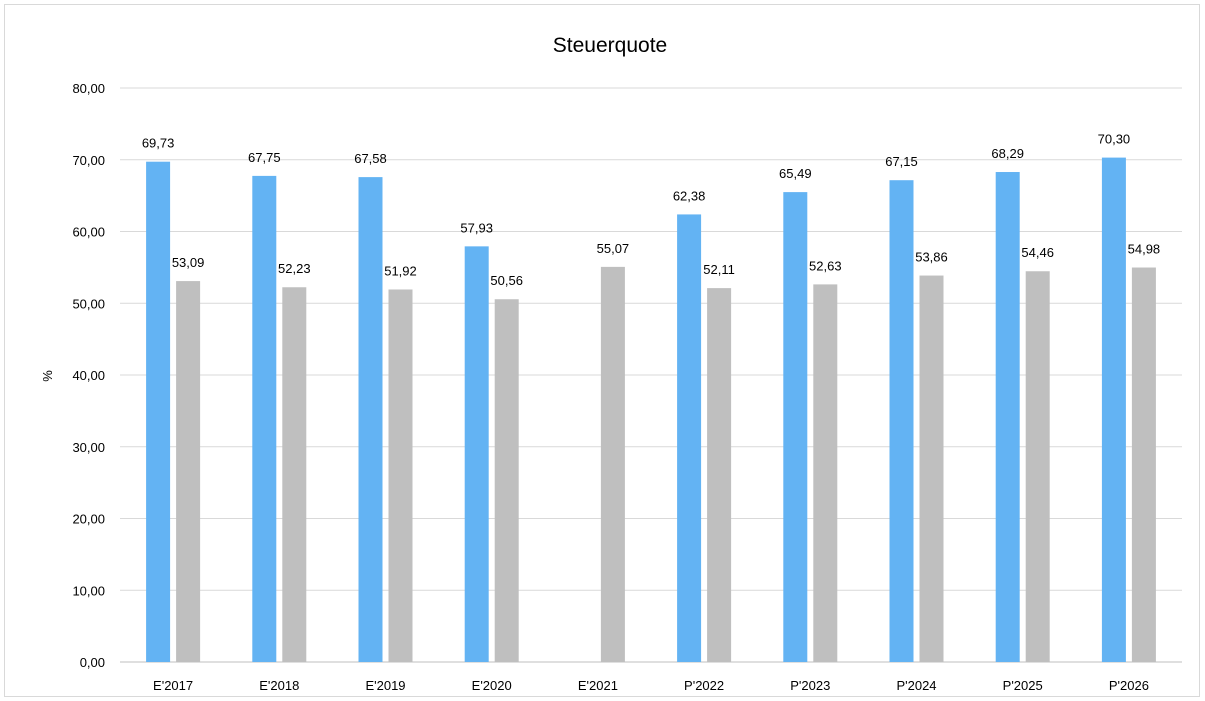 The image size is (1205, 701). Describe the element at coordinates (264, 157) in the screenshot. I see `data-label: 67,75` at that location.